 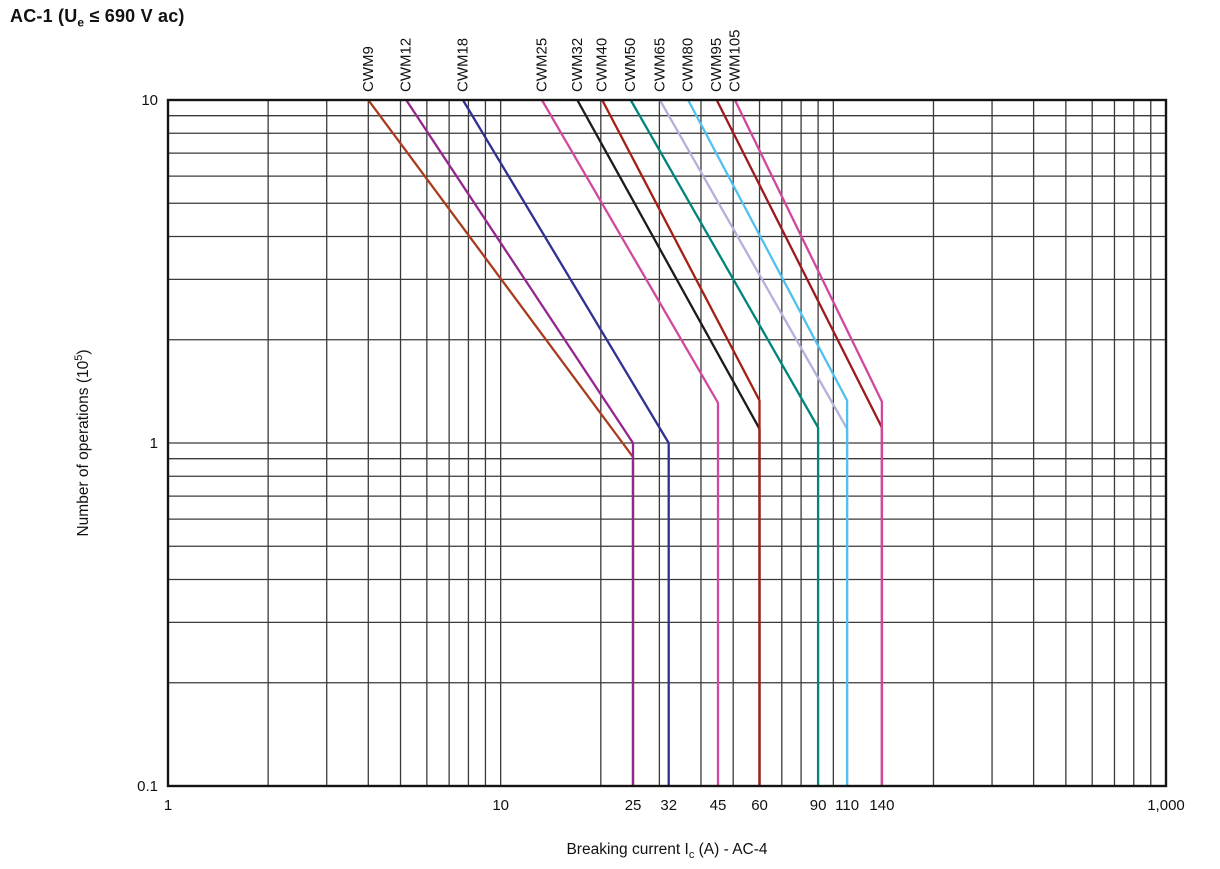 I want to click on x-tick-label-10: 10, so click(x=500, y=805).